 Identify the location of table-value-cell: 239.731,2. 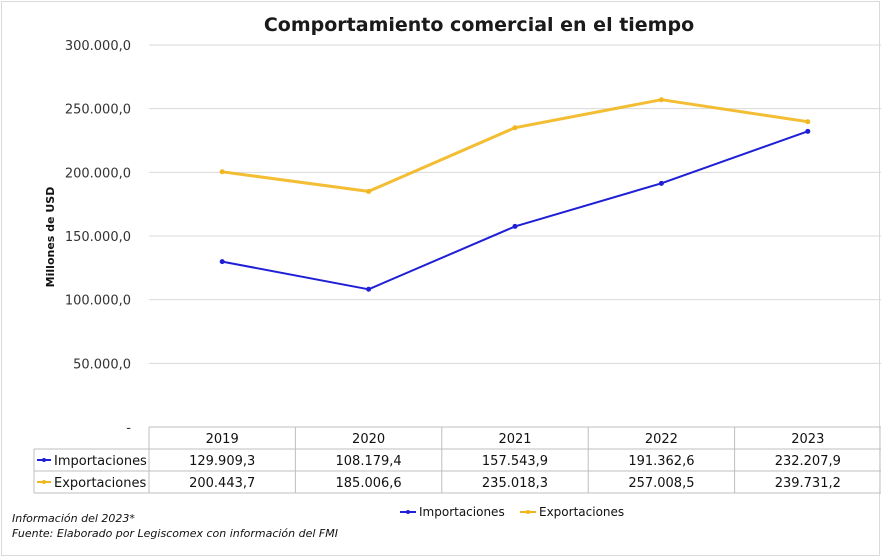
(808, 483).